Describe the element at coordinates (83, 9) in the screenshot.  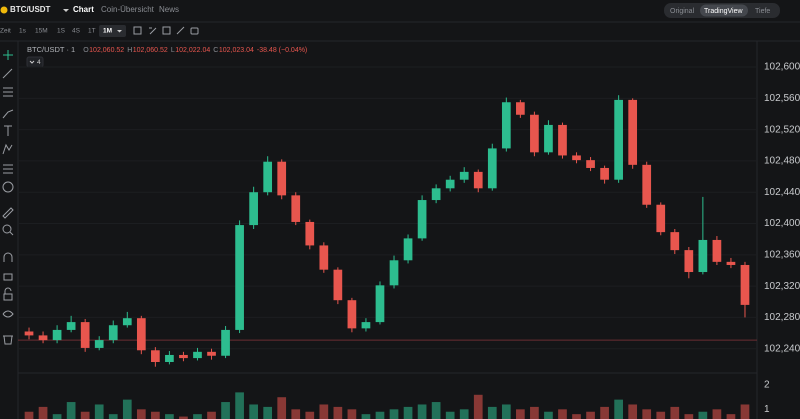
I see `tab: Chart` at that location.